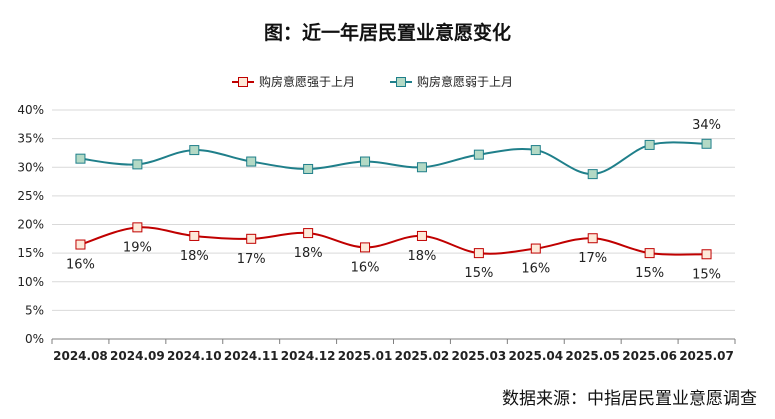  Describe the element at coordinates (649, 356) in the screenshot. I see `x-tick-label: 2025.06` at that location.